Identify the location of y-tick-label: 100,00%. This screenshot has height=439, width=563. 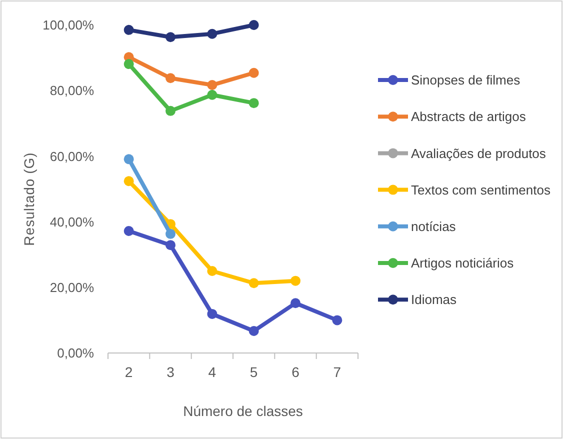
(68, 25).